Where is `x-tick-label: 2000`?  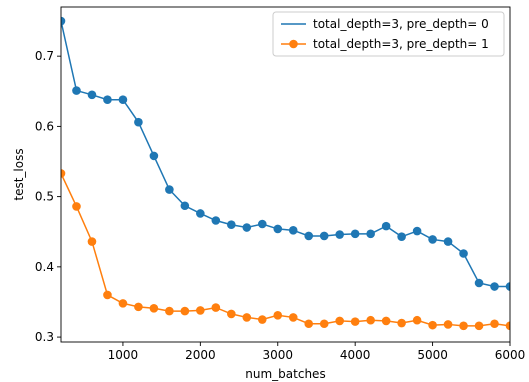
x-tick-label: 2000 is located at coordinates (200, 355).